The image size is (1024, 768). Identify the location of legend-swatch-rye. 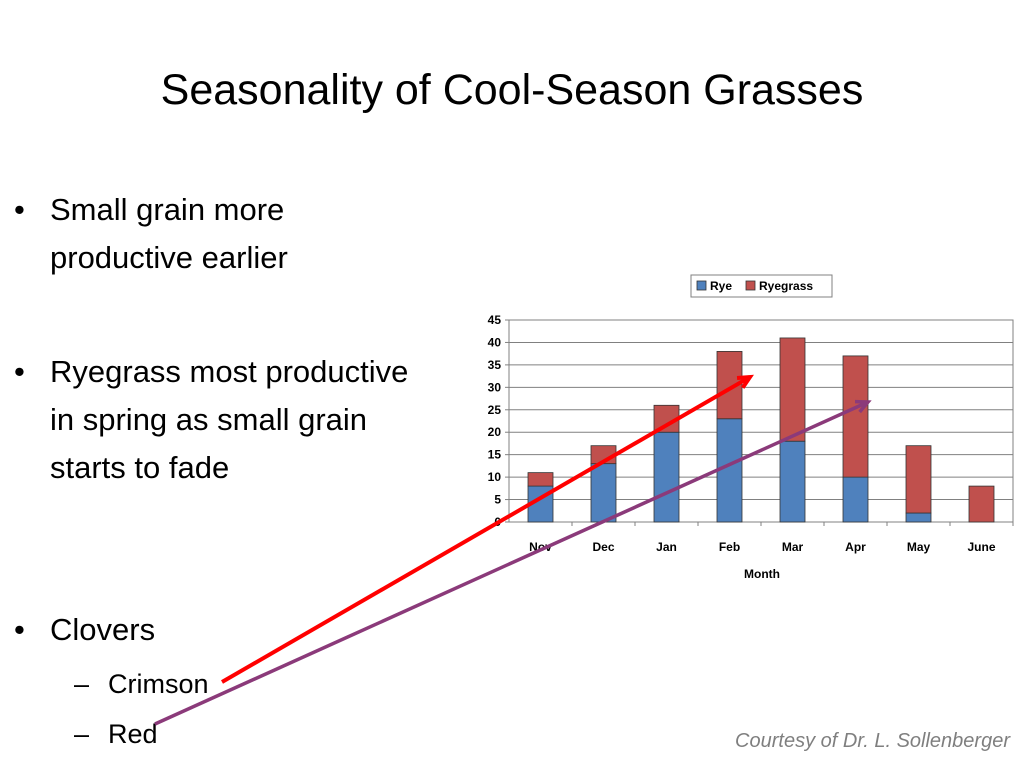
(701, 285).